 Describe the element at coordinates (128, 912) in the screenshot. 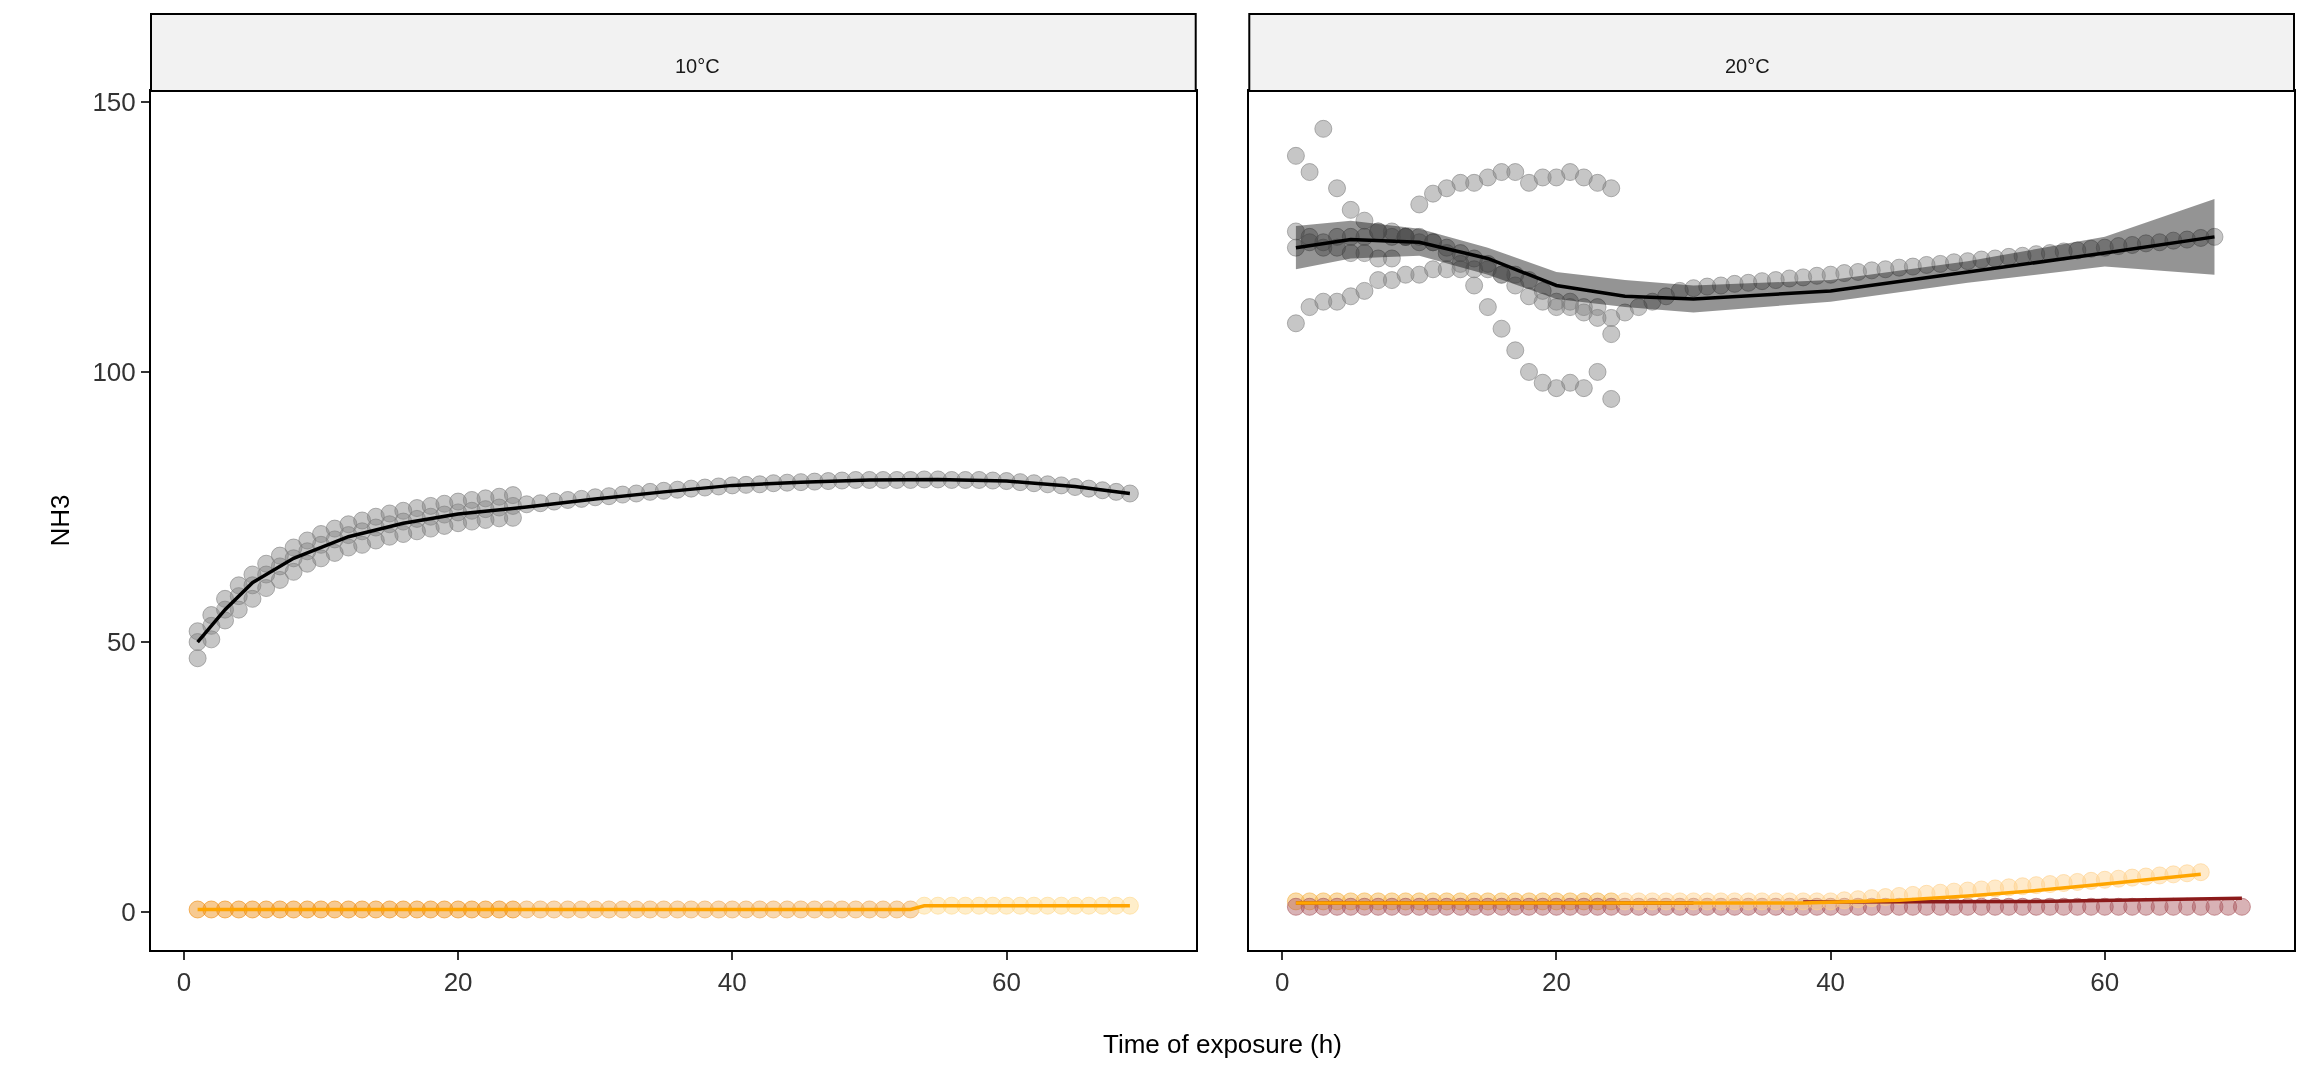

I see `y-tick-label: 0` at that location.